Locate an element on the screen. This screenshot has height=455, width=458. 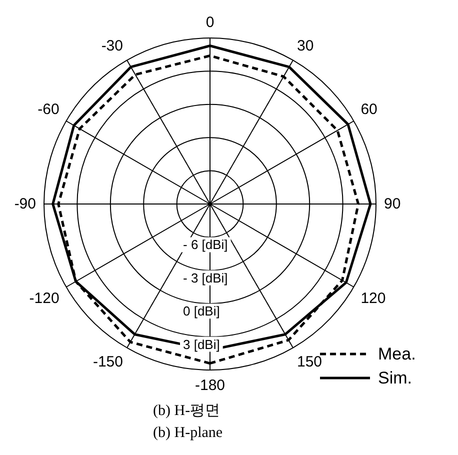
spoke-label: -150 is located at coordinates (107, 362).